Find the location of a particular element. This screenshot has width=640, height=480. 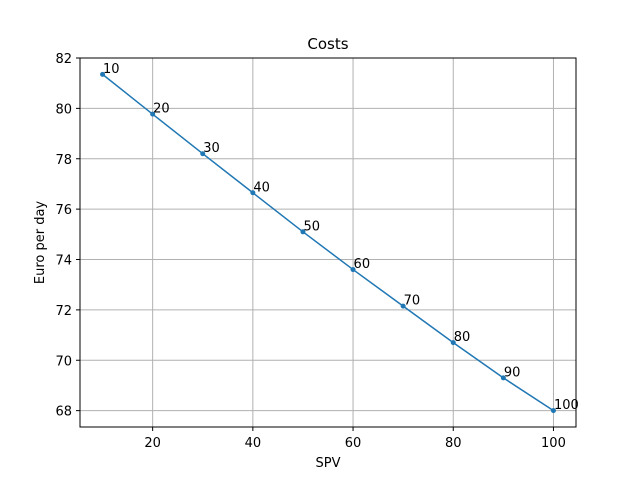

chart-title: Costs is located at coordinates (327, 44).